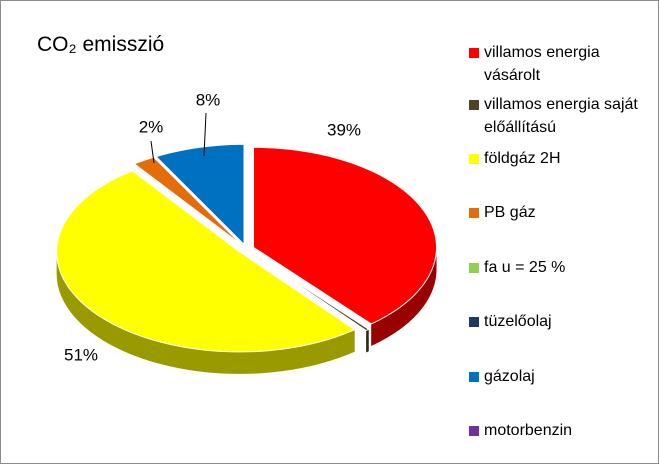  What do you see at coordinates (522, 158) in the screenshot?
I see `legend-label: földgáz 2H` at bounding box center [522, 158].